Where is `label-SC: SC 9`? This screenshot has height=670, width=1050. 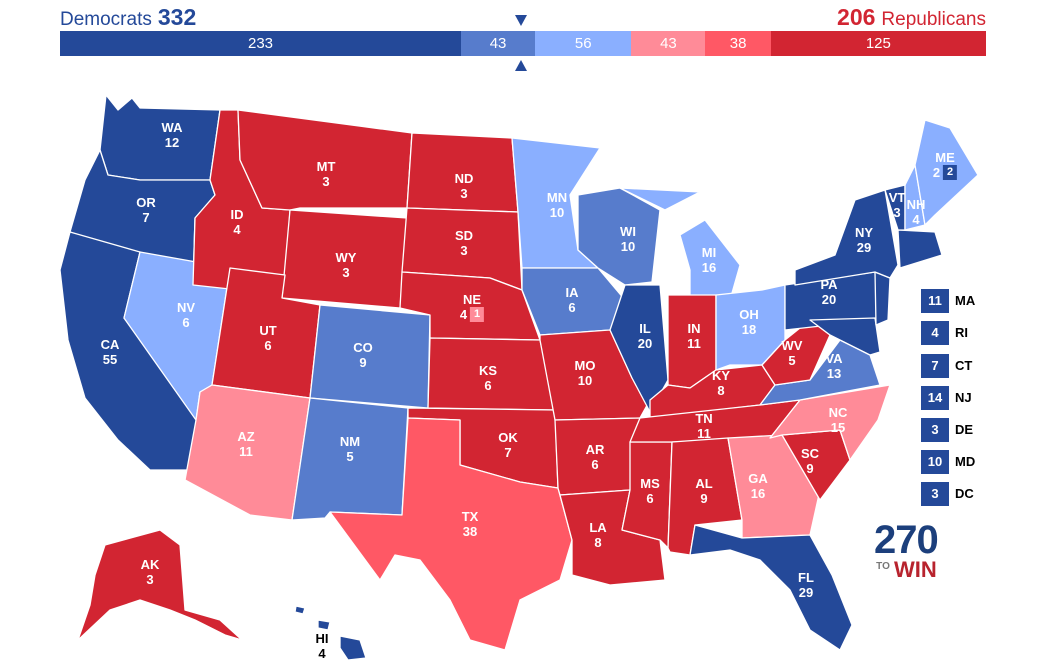 label-SC: SC 9 is located at coordinates (810, 461).